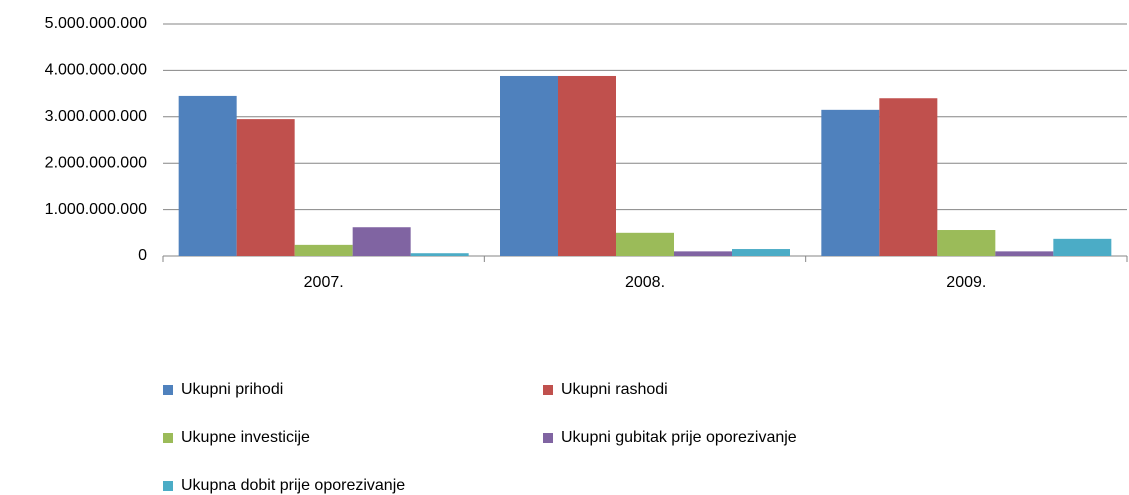 Image resolution: width=1129 pixels, height=495 pixels. Describe the element at coordinates (293, 485) in the screenshot. I see `legend-label: Ukupna dobit prije oporezivanje` at that location.